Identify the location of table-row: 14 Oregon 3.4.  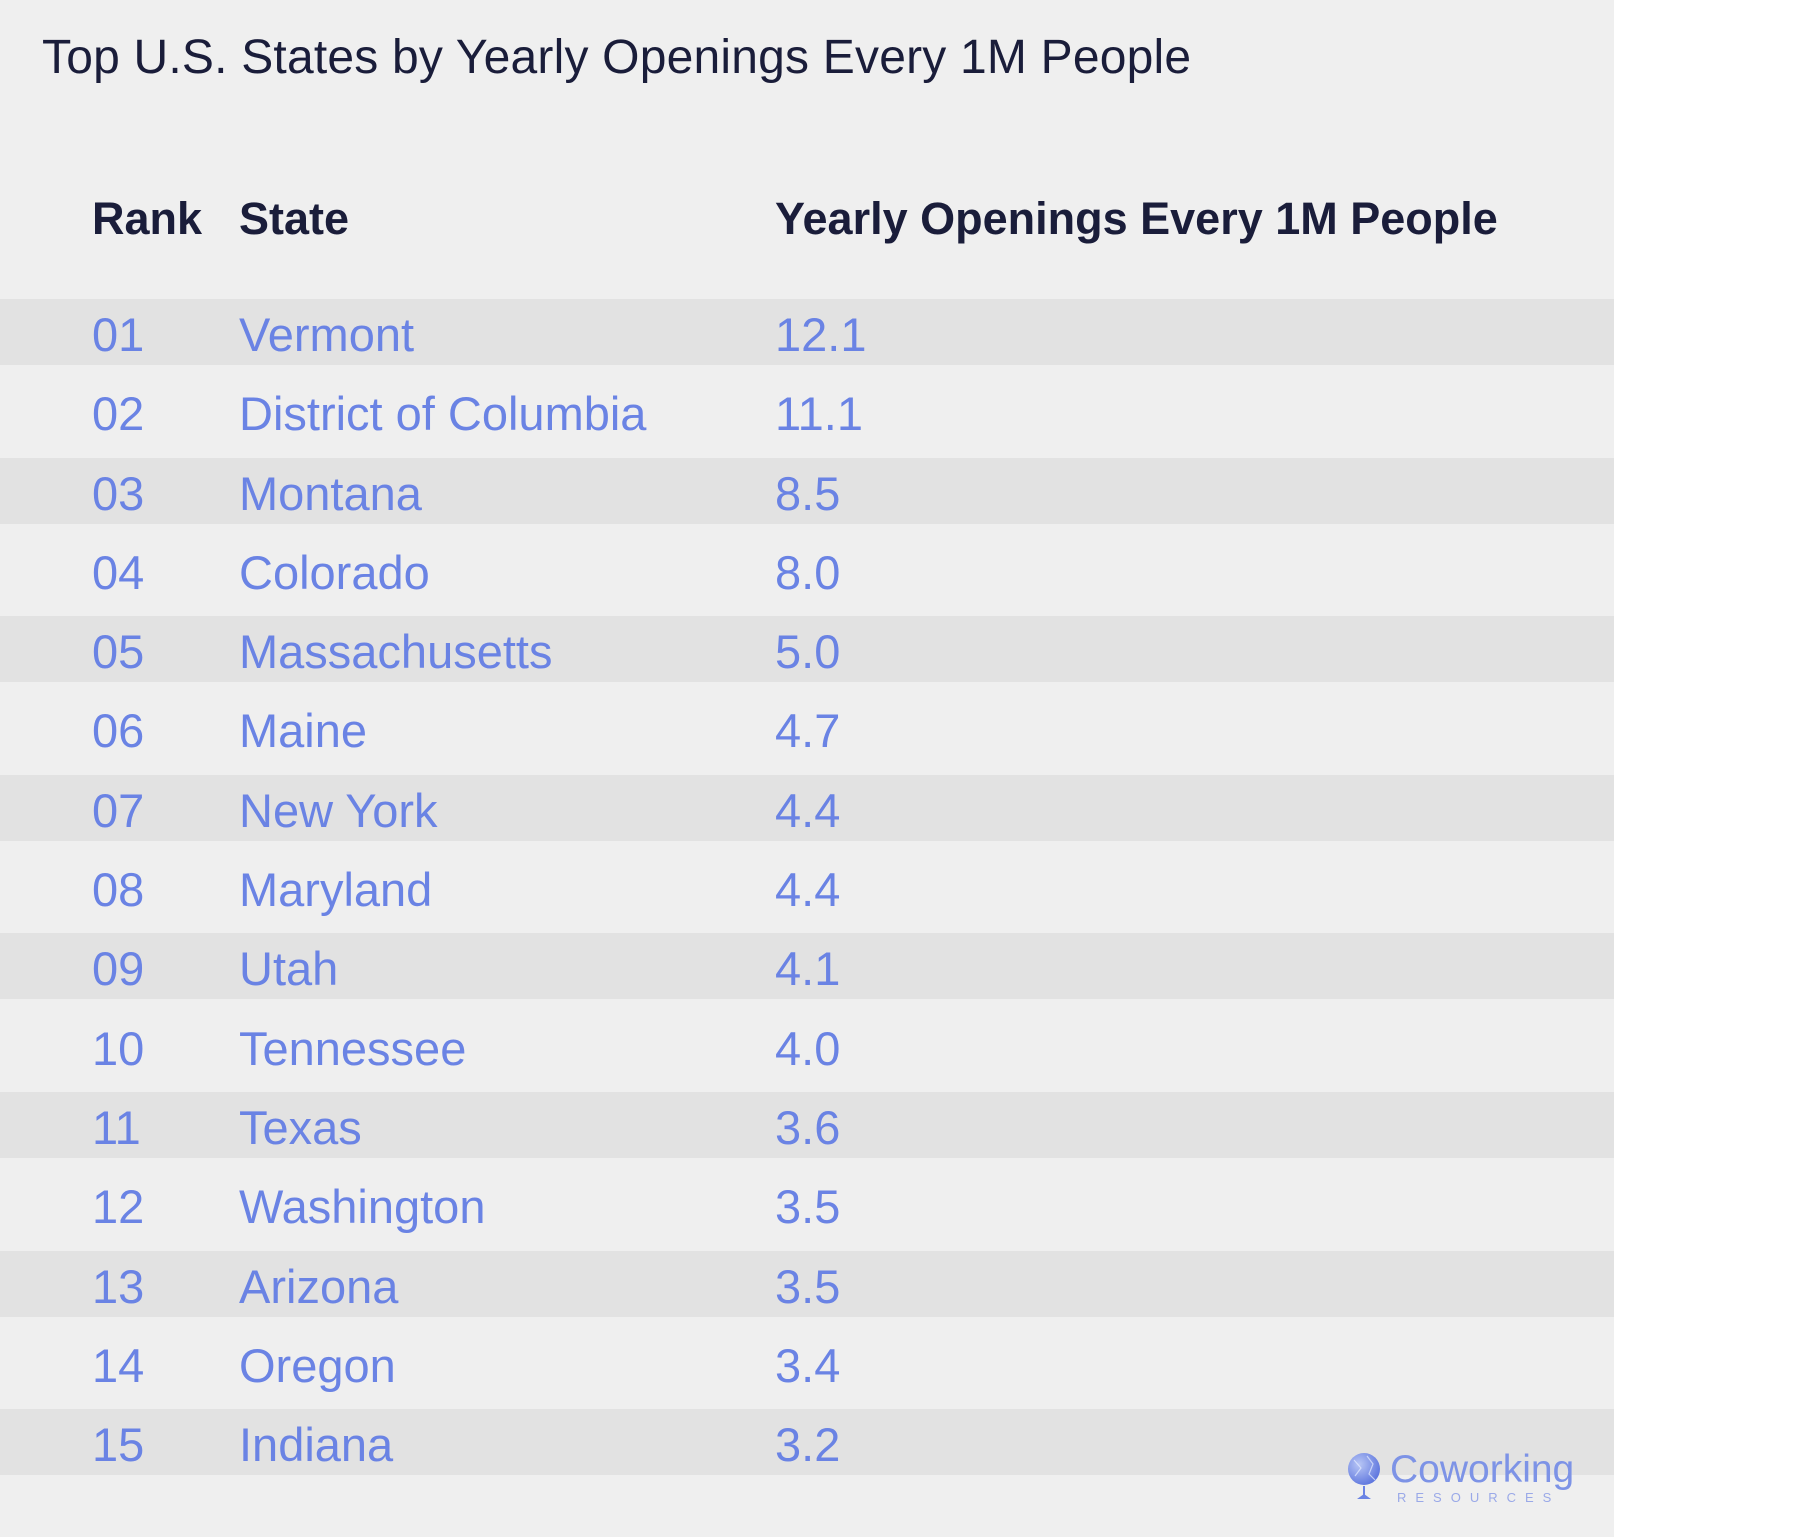
(807, 1369).